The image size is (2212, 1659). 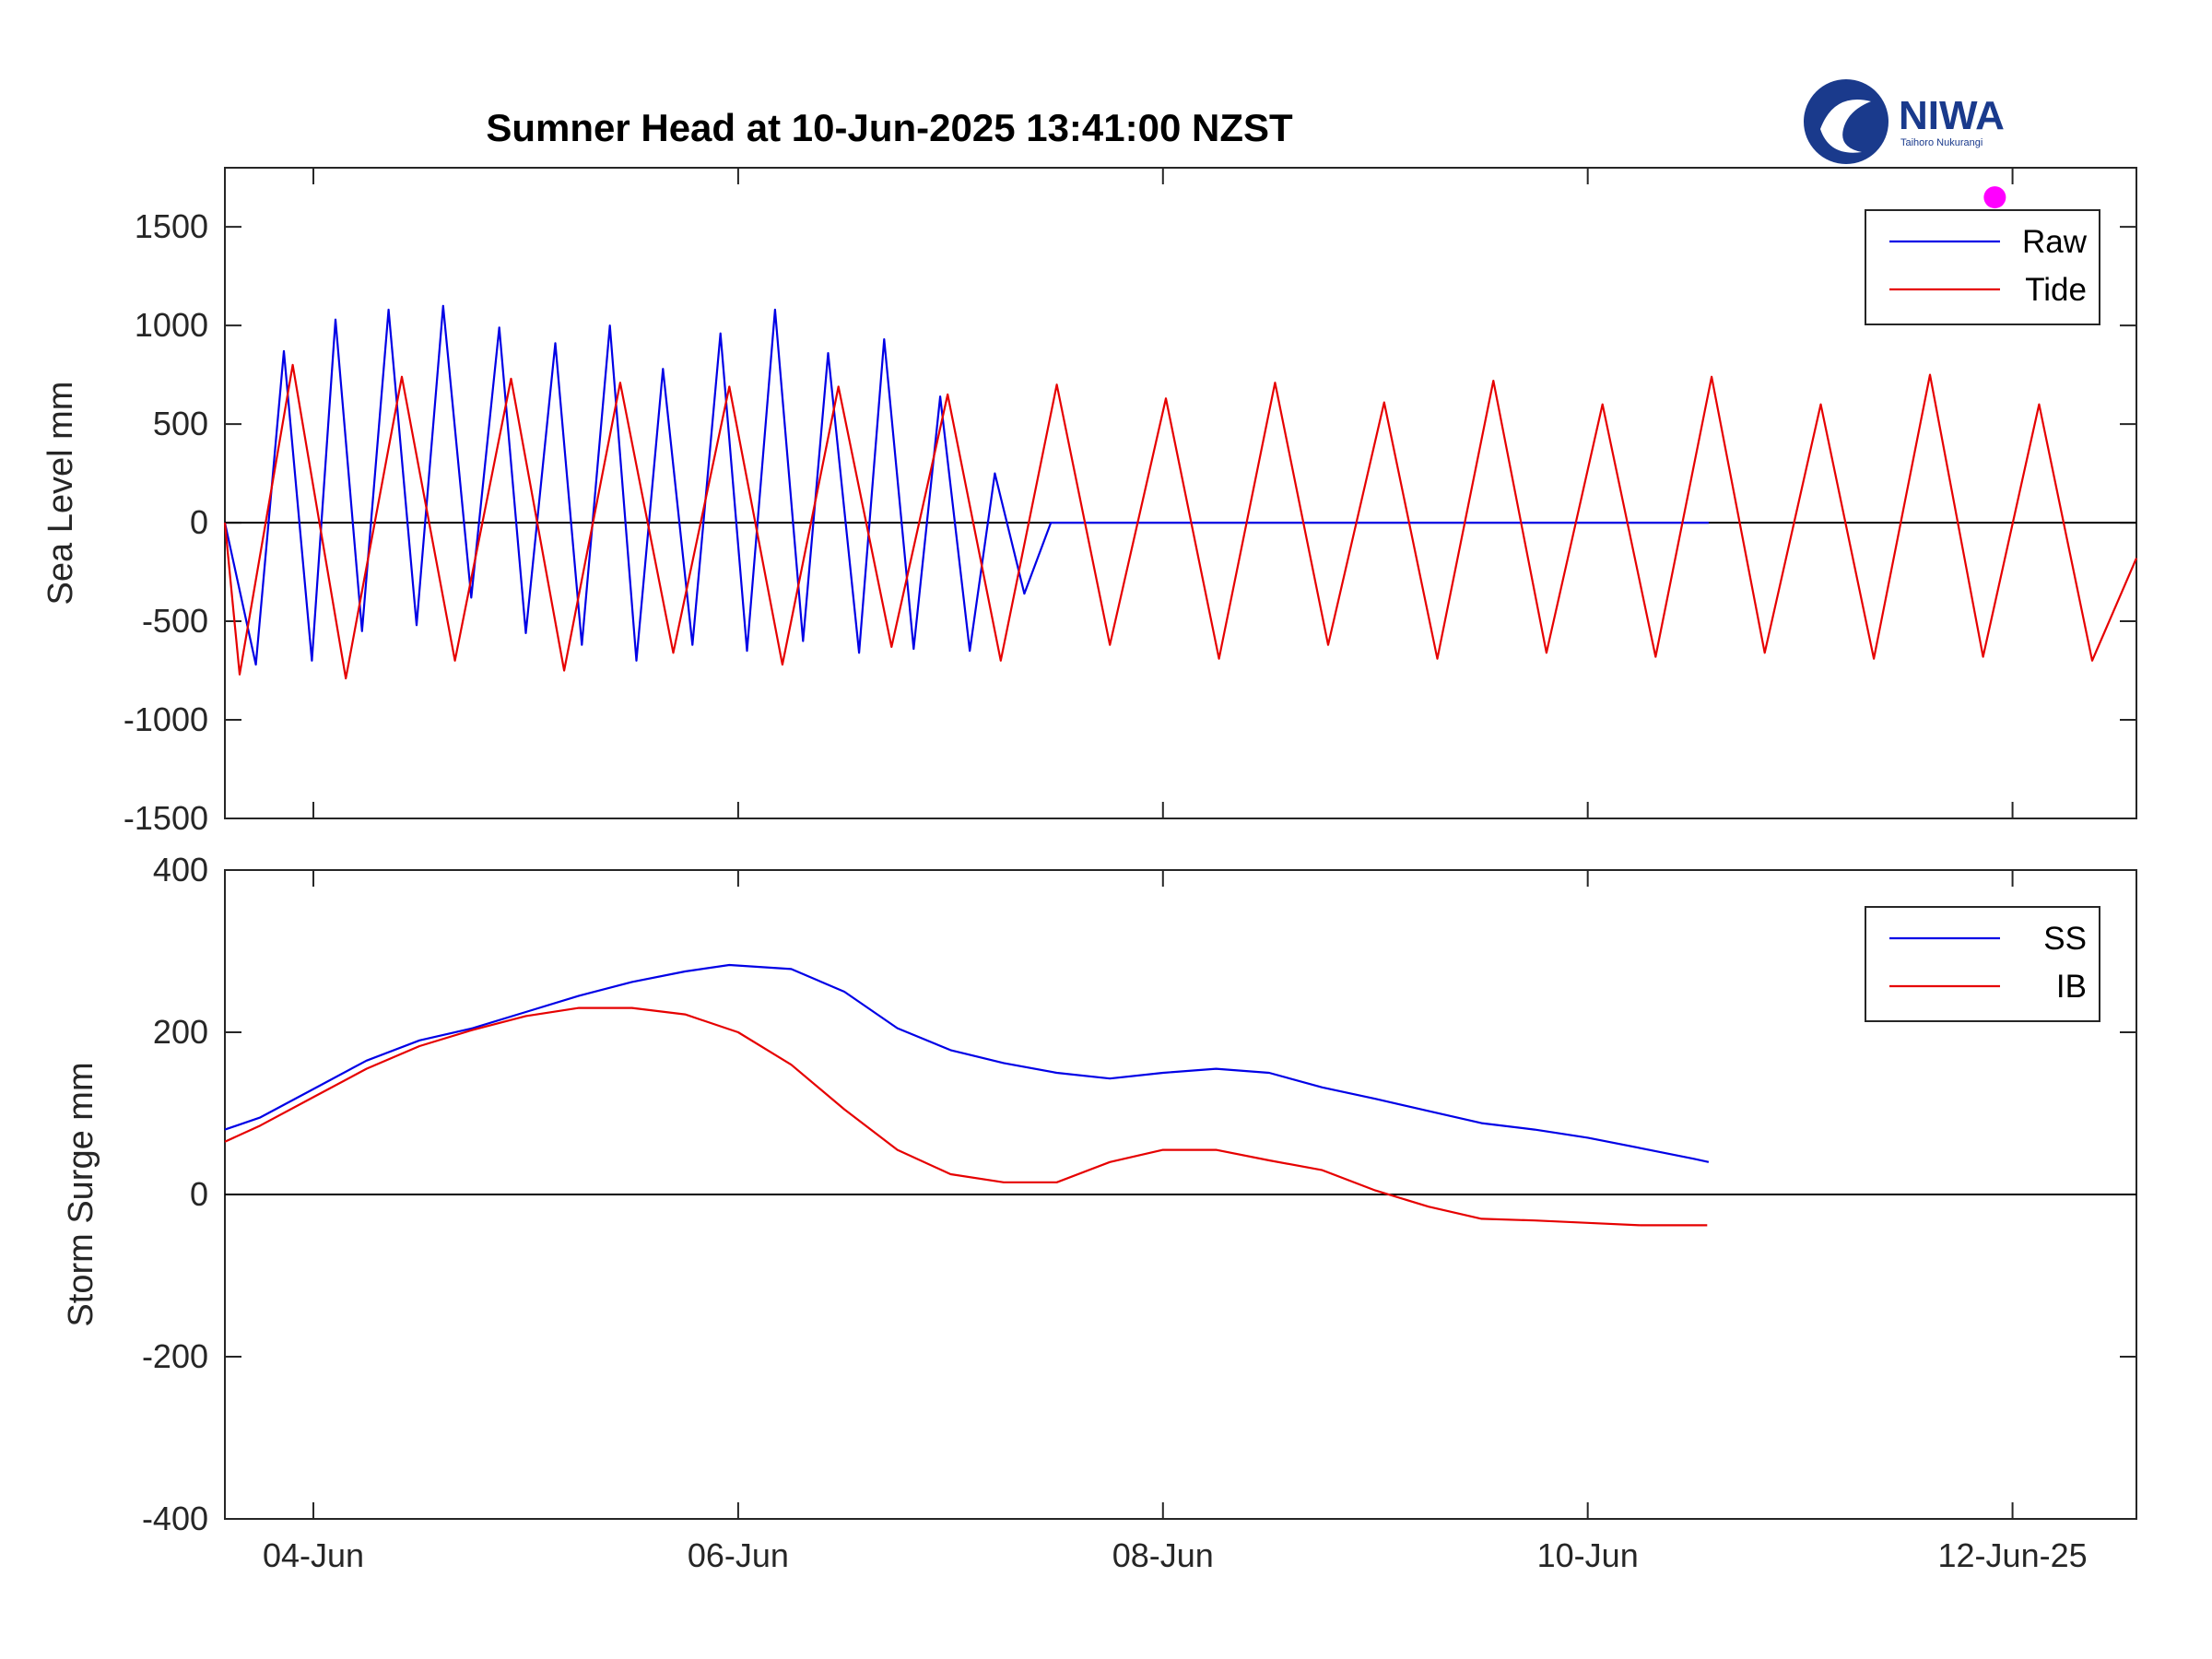 What do you see at coordinates (1588, 1555) in the screenshot?
I see `x-tick-label: 10-Jun` at bounding box center [1588, 1555].